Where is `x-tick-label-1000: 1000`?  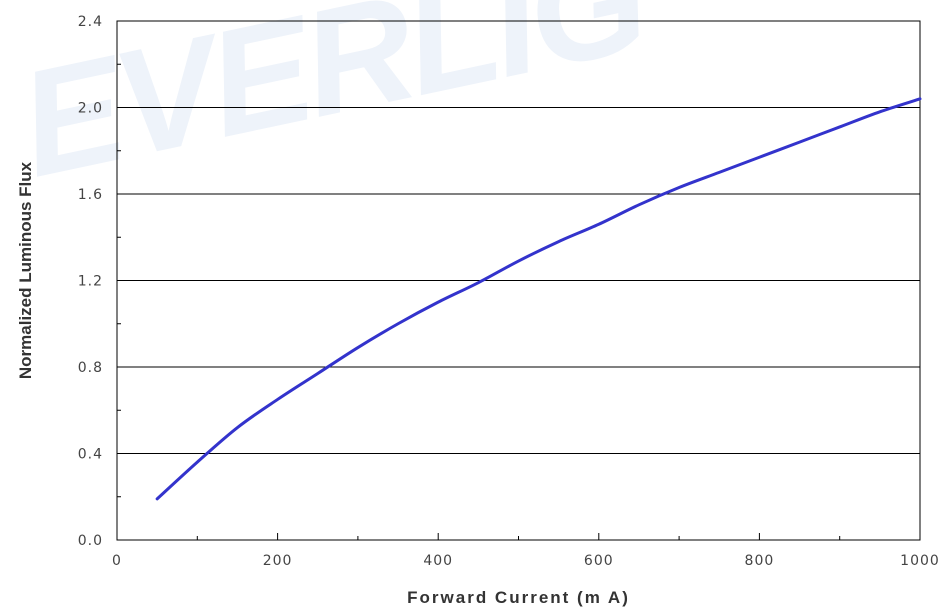 x-tick-label-1000: 1000 is located at coordinates (920, 561).